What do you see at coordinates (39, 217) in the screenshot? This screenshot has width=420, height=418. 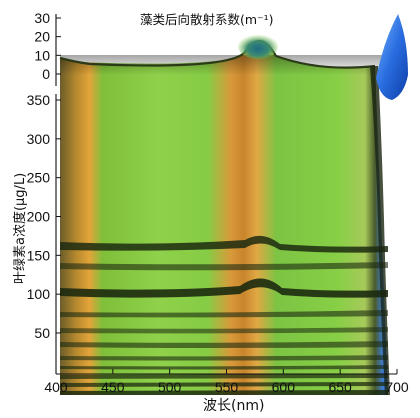 I see `y-tick-label: 200` at bounding box center [39, 217].